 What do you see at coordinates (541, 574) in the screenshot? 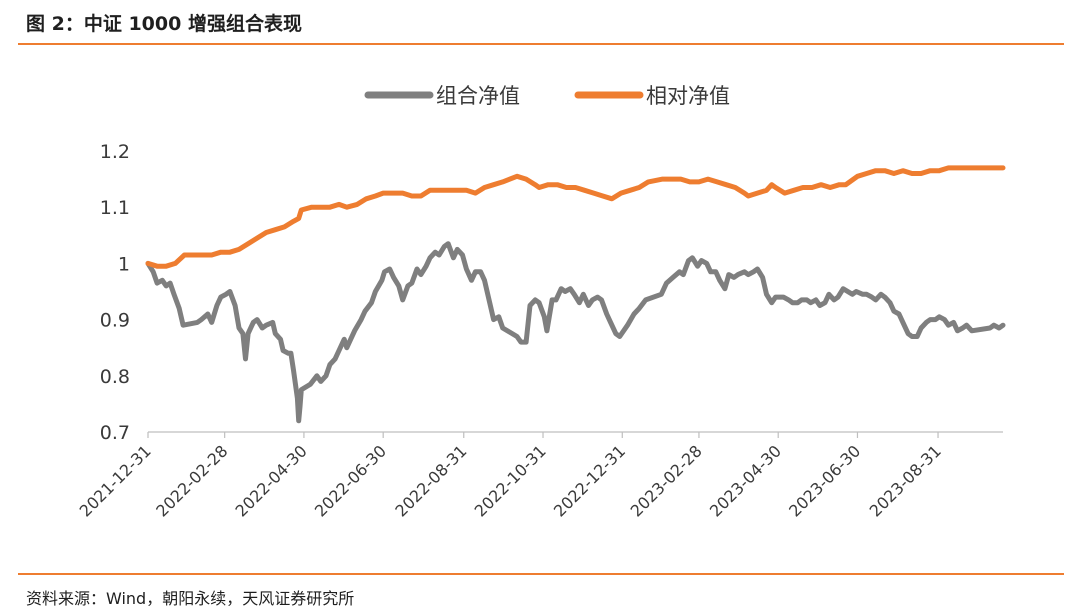
I see `source-divider` at bounding box center [541, 574].